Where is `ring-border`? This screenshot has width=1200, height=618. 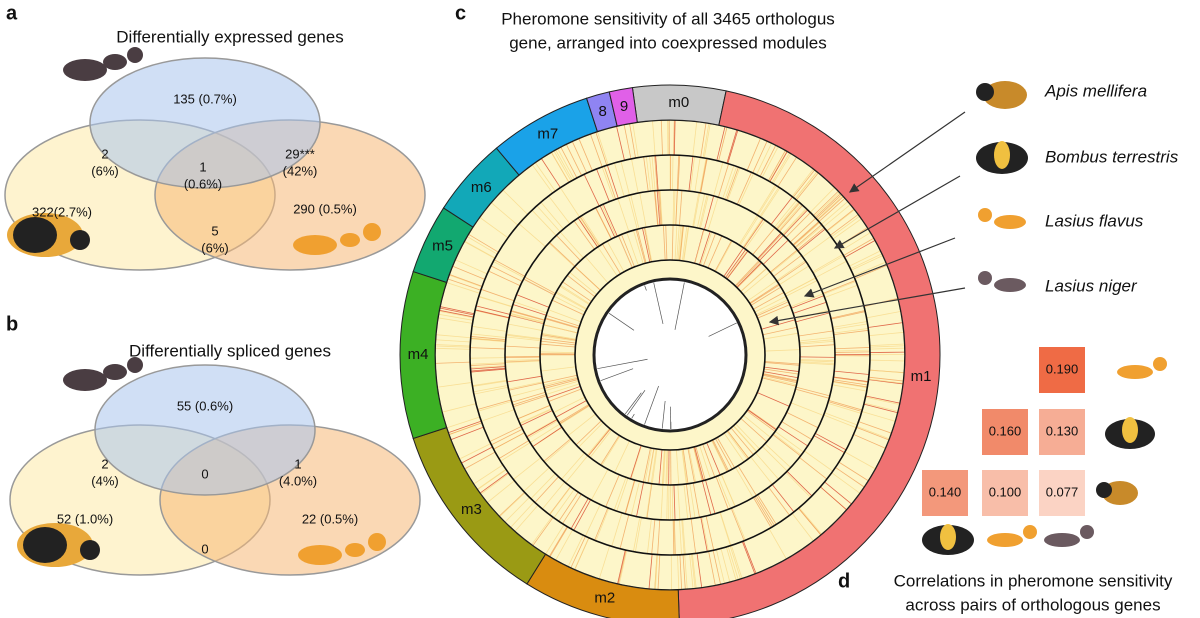
ring-border is located at coordinates (670, 355).